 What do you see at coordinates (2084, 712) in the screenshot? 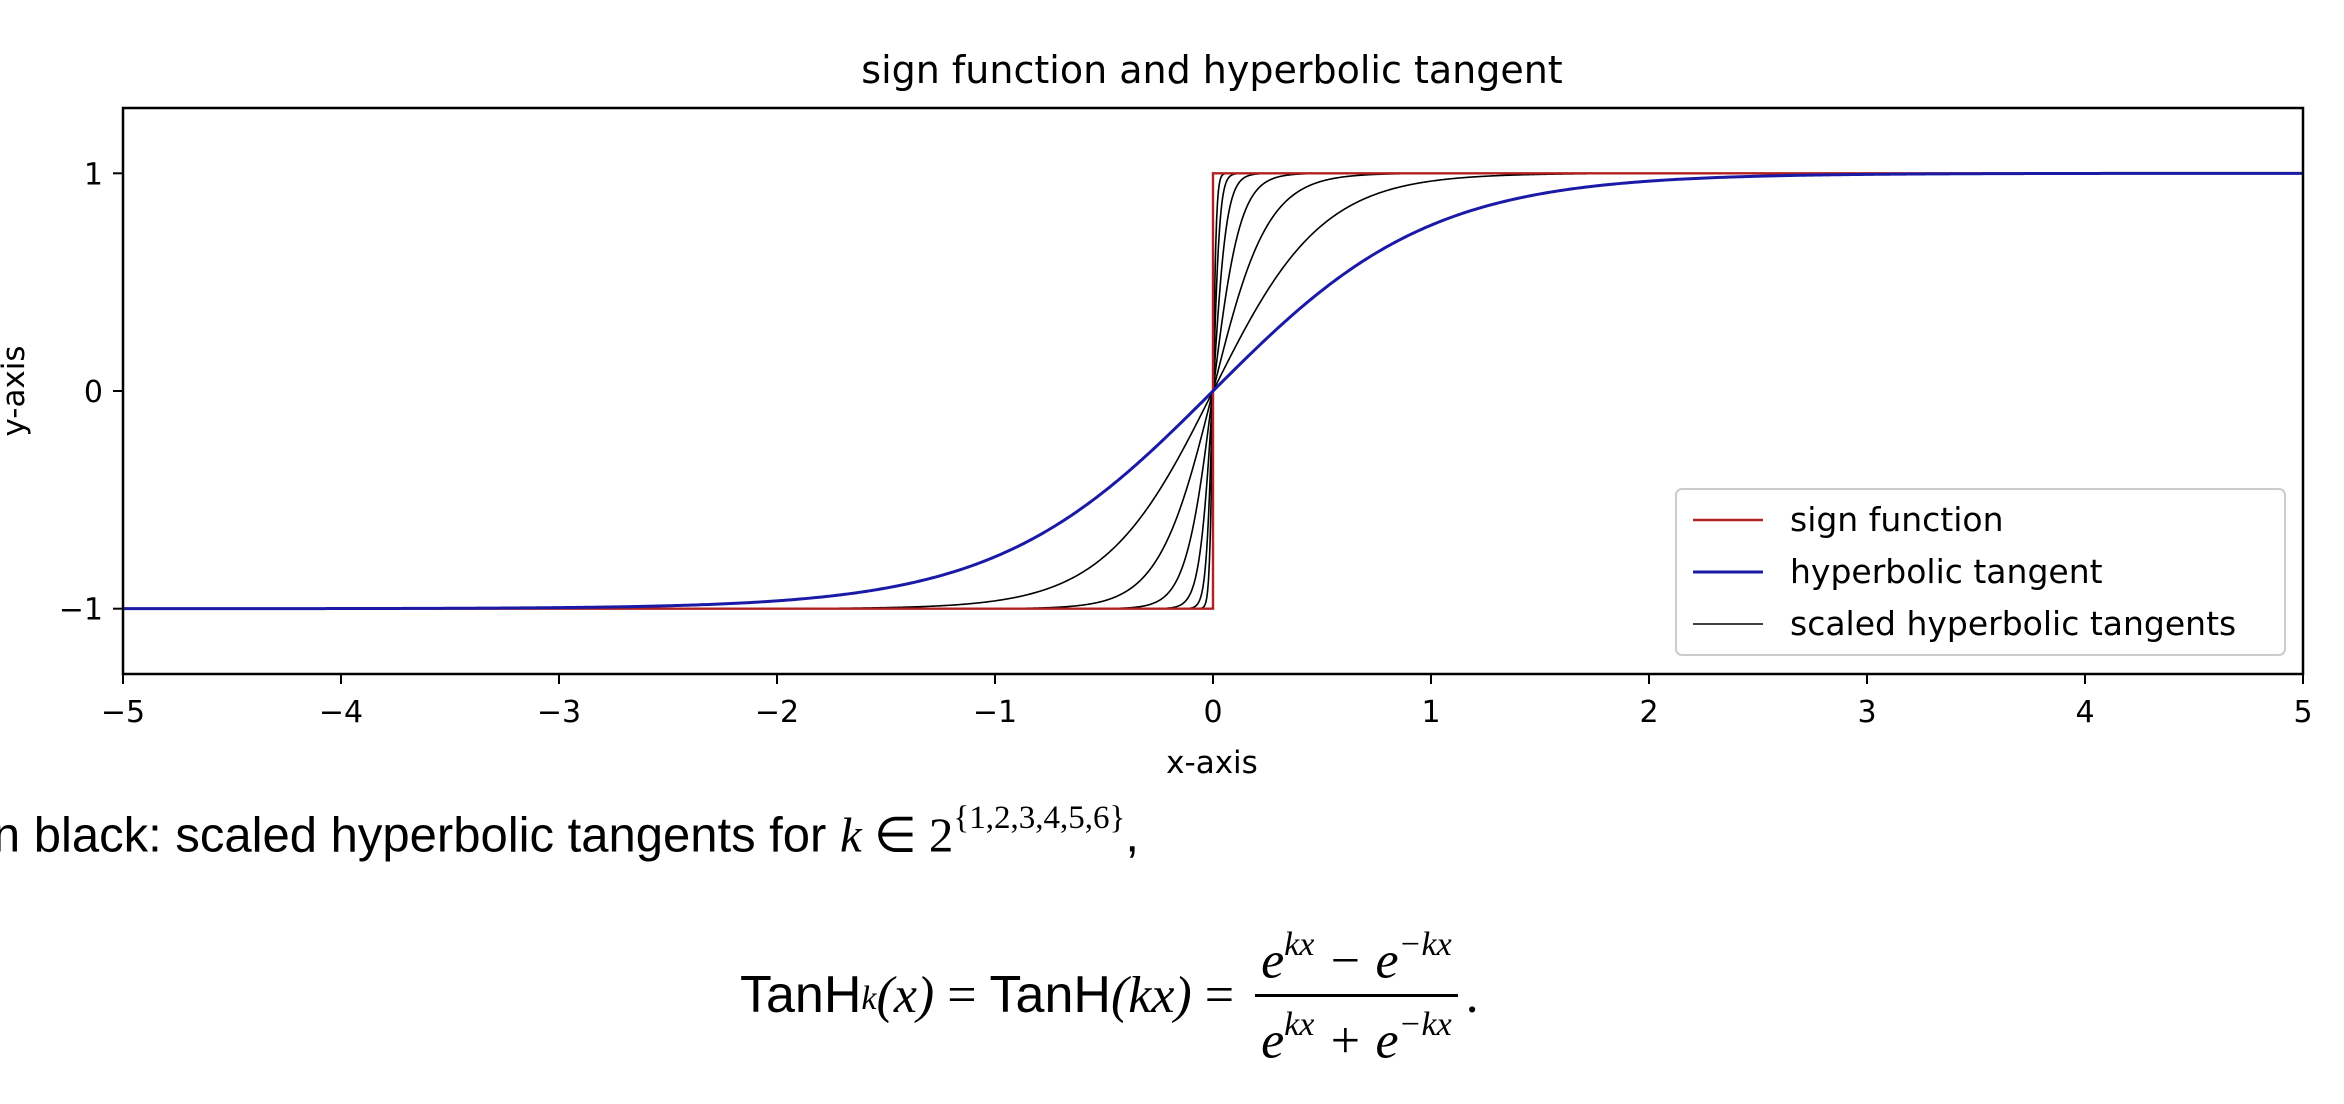
I see `x-tick-label: 4` at bounding box center [2084, 712].